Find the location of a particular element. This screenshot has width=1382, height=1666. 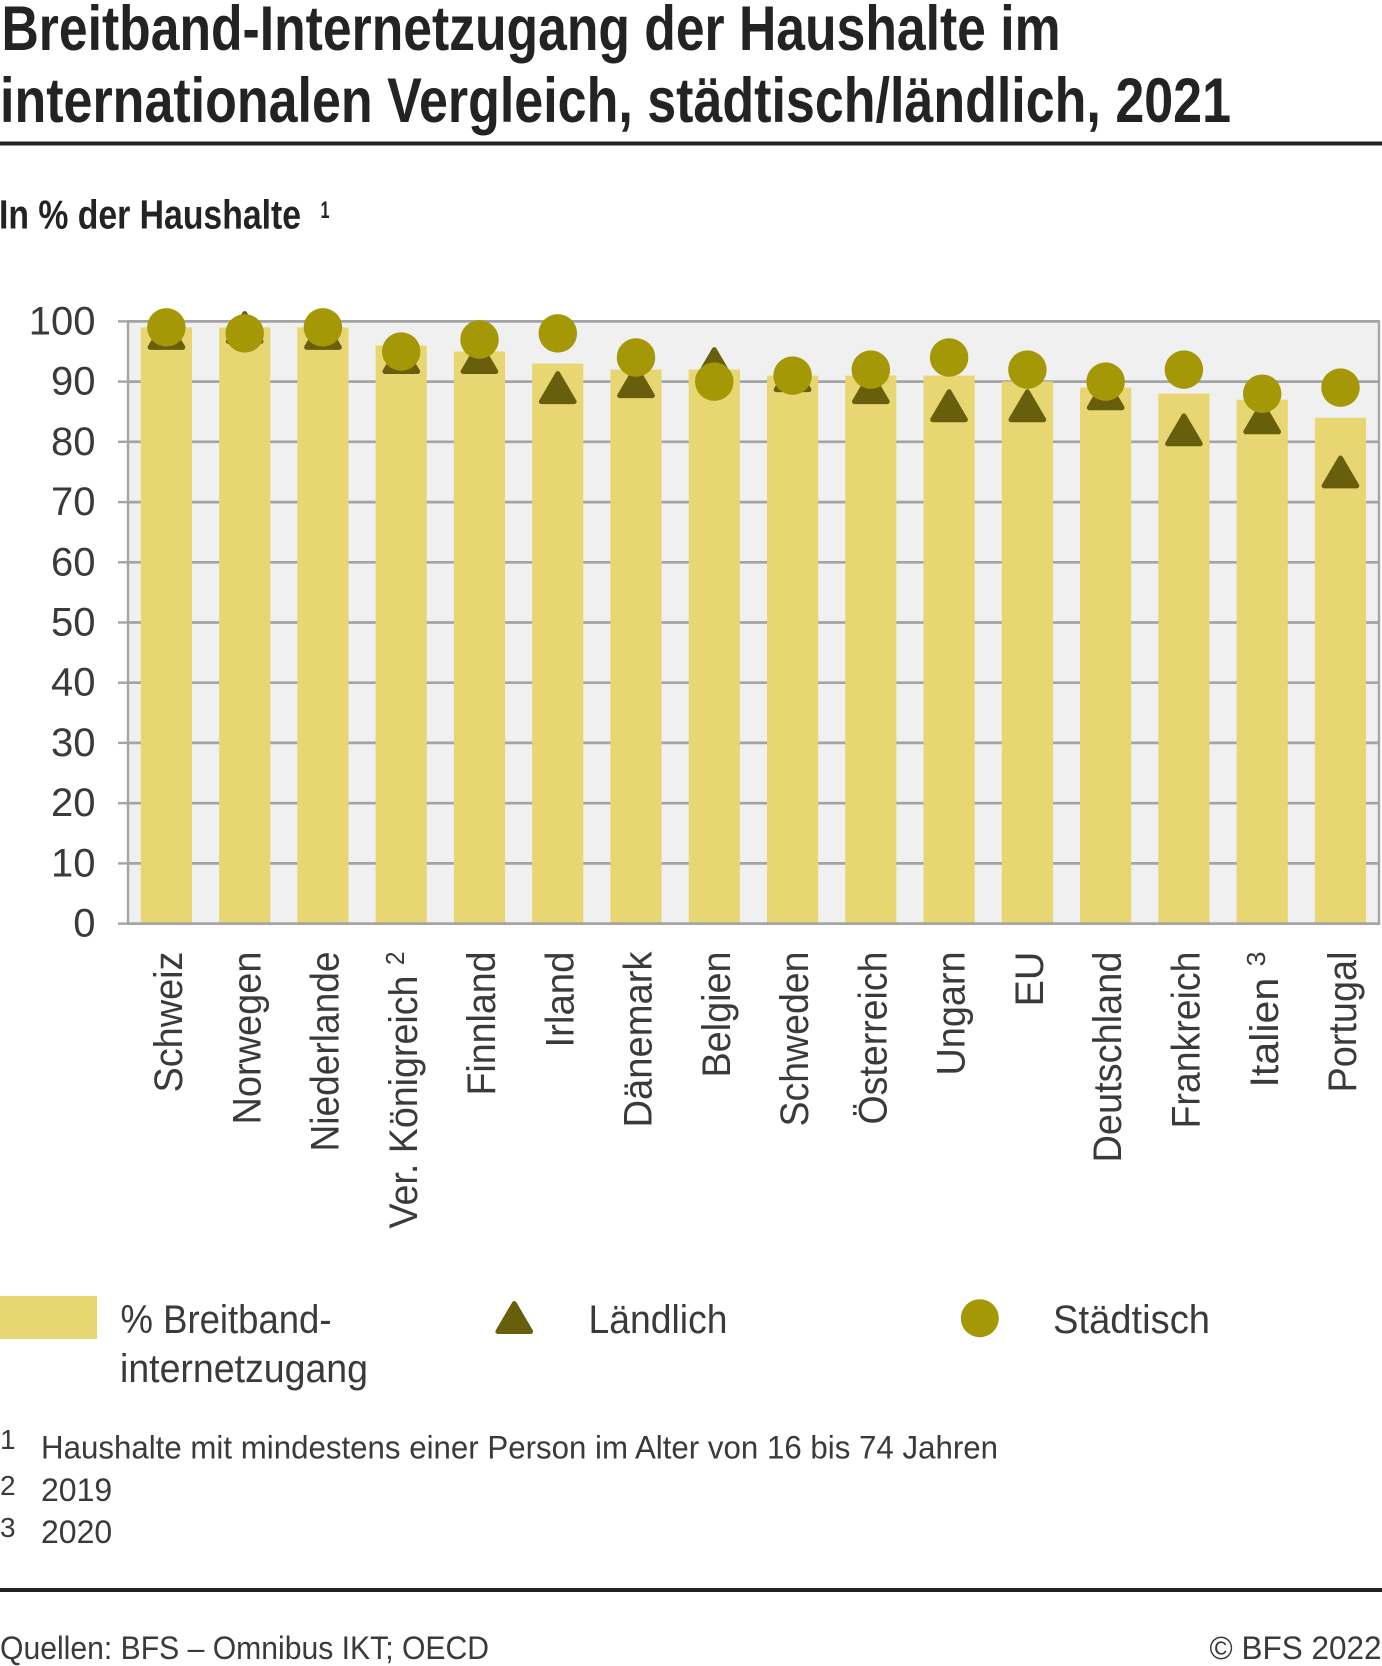

svg-text: 50 is located at coordinates (73, 623).